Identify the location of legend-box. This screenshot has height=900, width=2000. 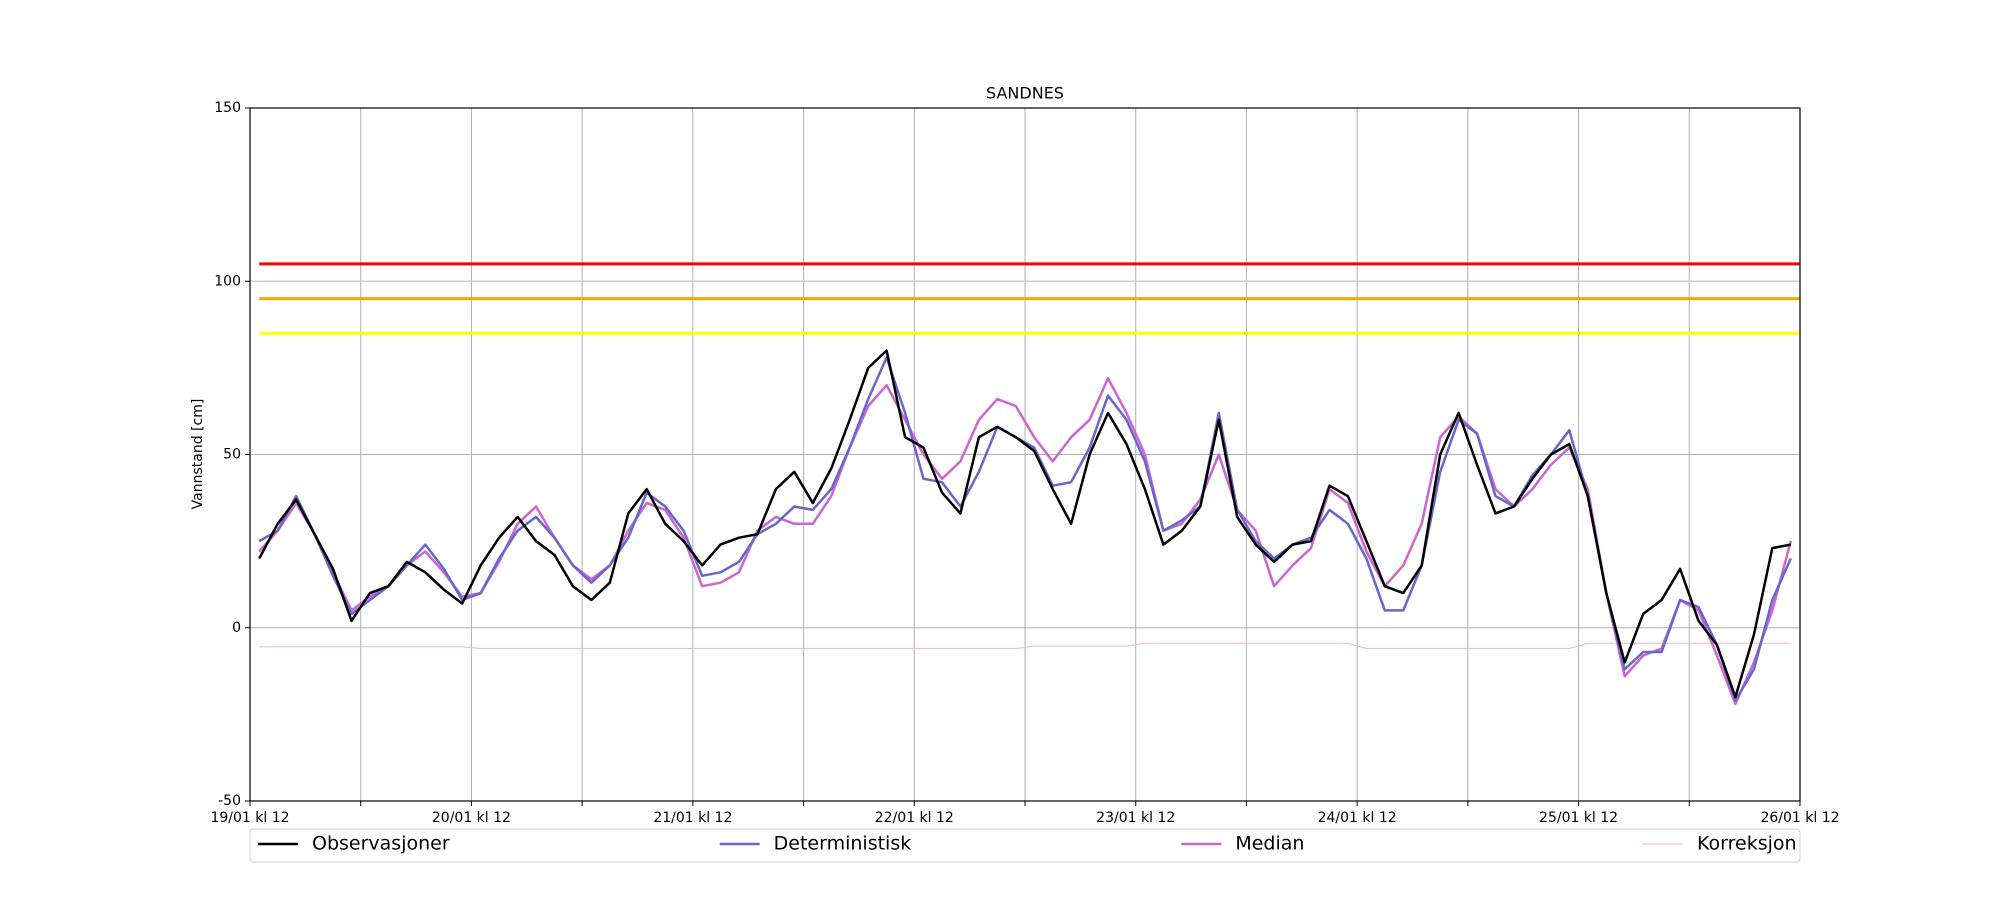
(1025, 845).